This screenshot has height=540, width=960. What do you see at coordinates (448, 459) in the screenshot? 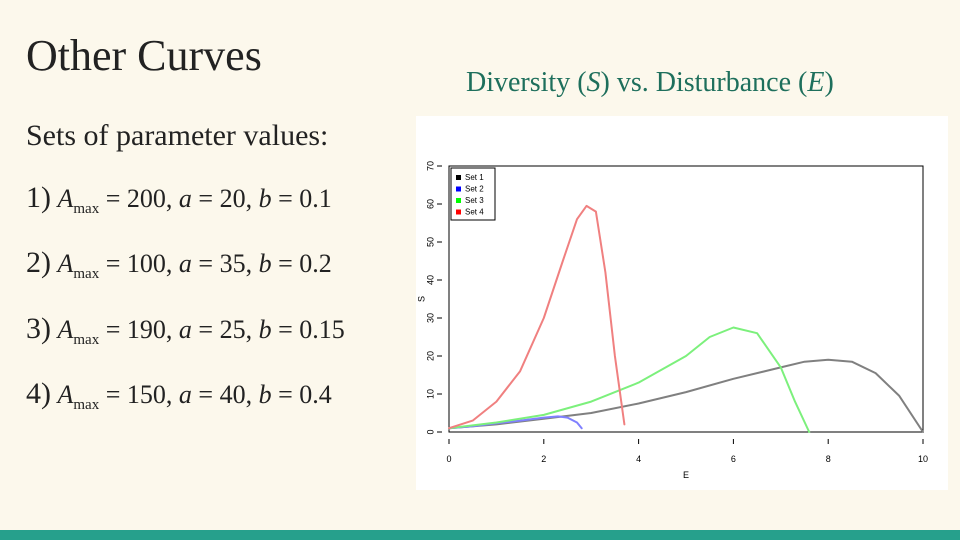
I see `x-tick-label: 0` at bounding box center [448, 459].